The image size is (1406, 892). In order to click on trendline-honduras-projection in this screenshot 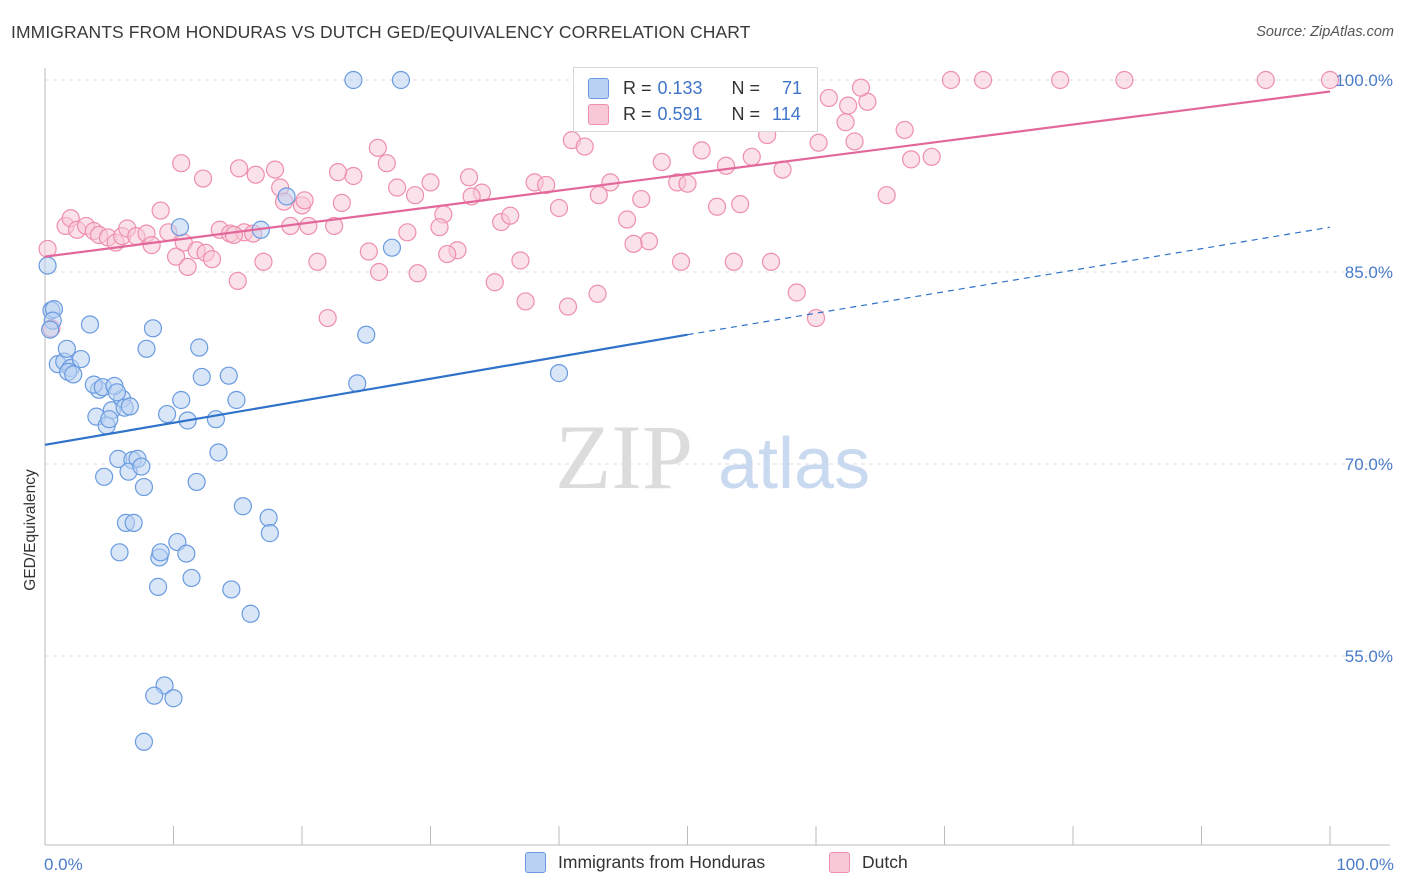, I will do `click(1009, 281)`.